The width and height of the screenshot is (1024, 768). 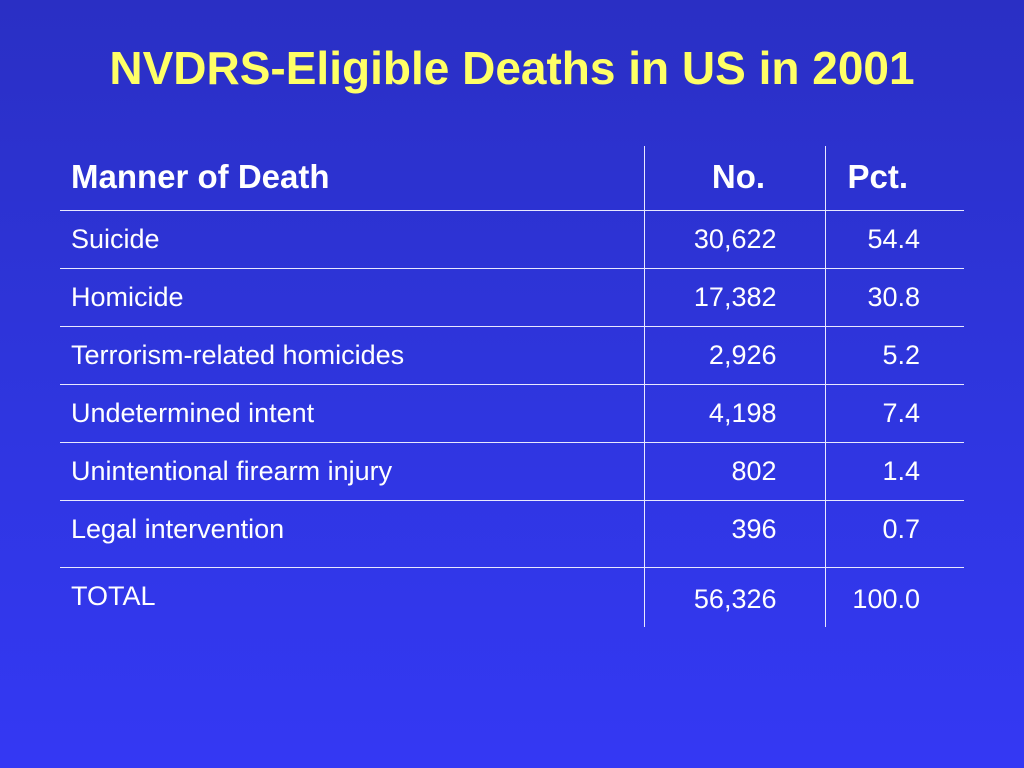 I want to click on table-header-row: Manner of Death No. Pct., so click(x=512, y=178).